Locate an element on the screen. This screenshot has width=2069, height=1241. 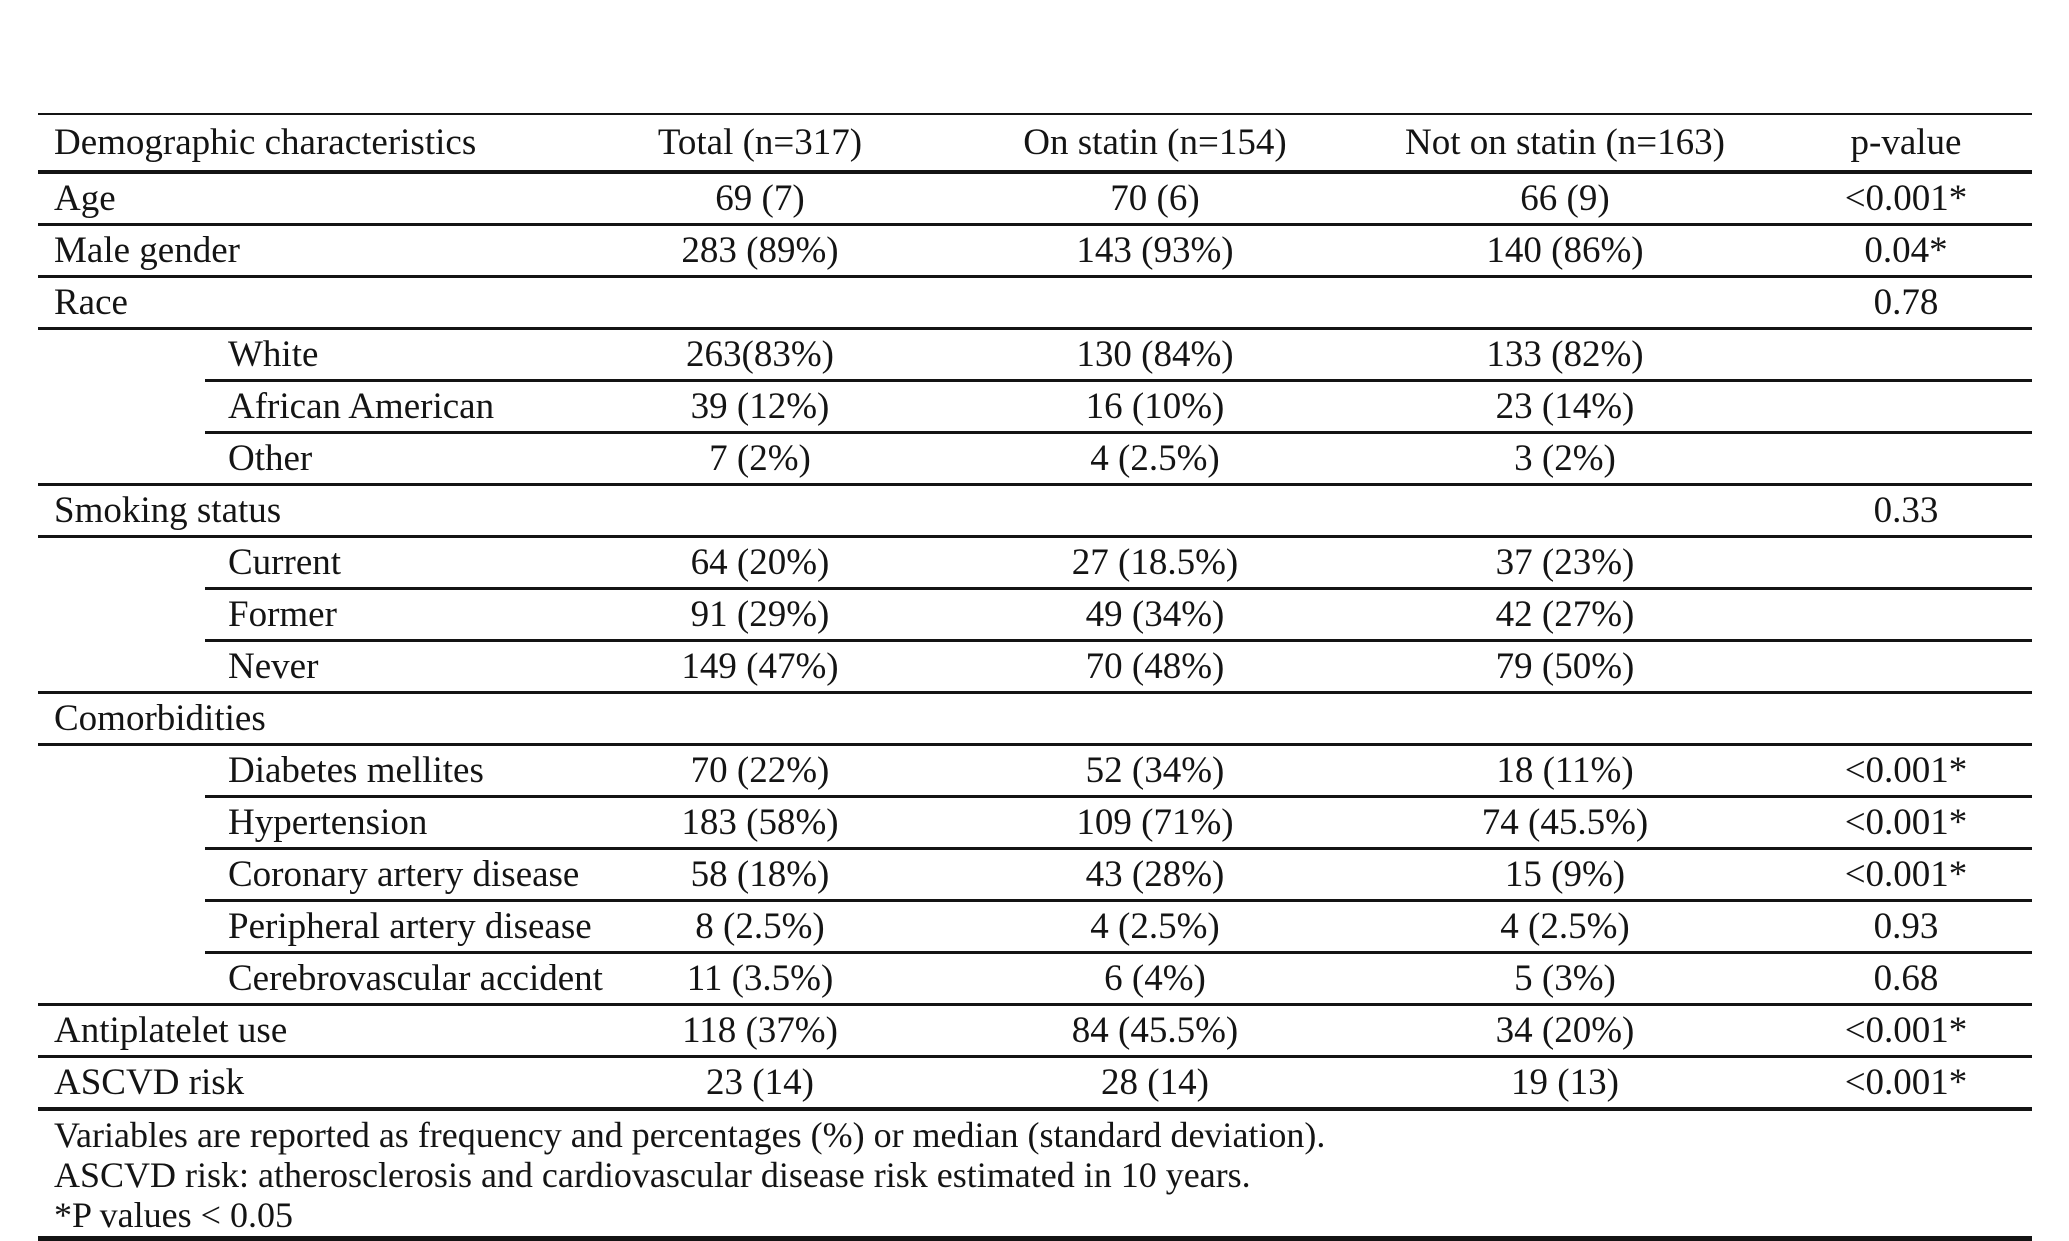
row-label: Current is located at coordinates (285, 562).